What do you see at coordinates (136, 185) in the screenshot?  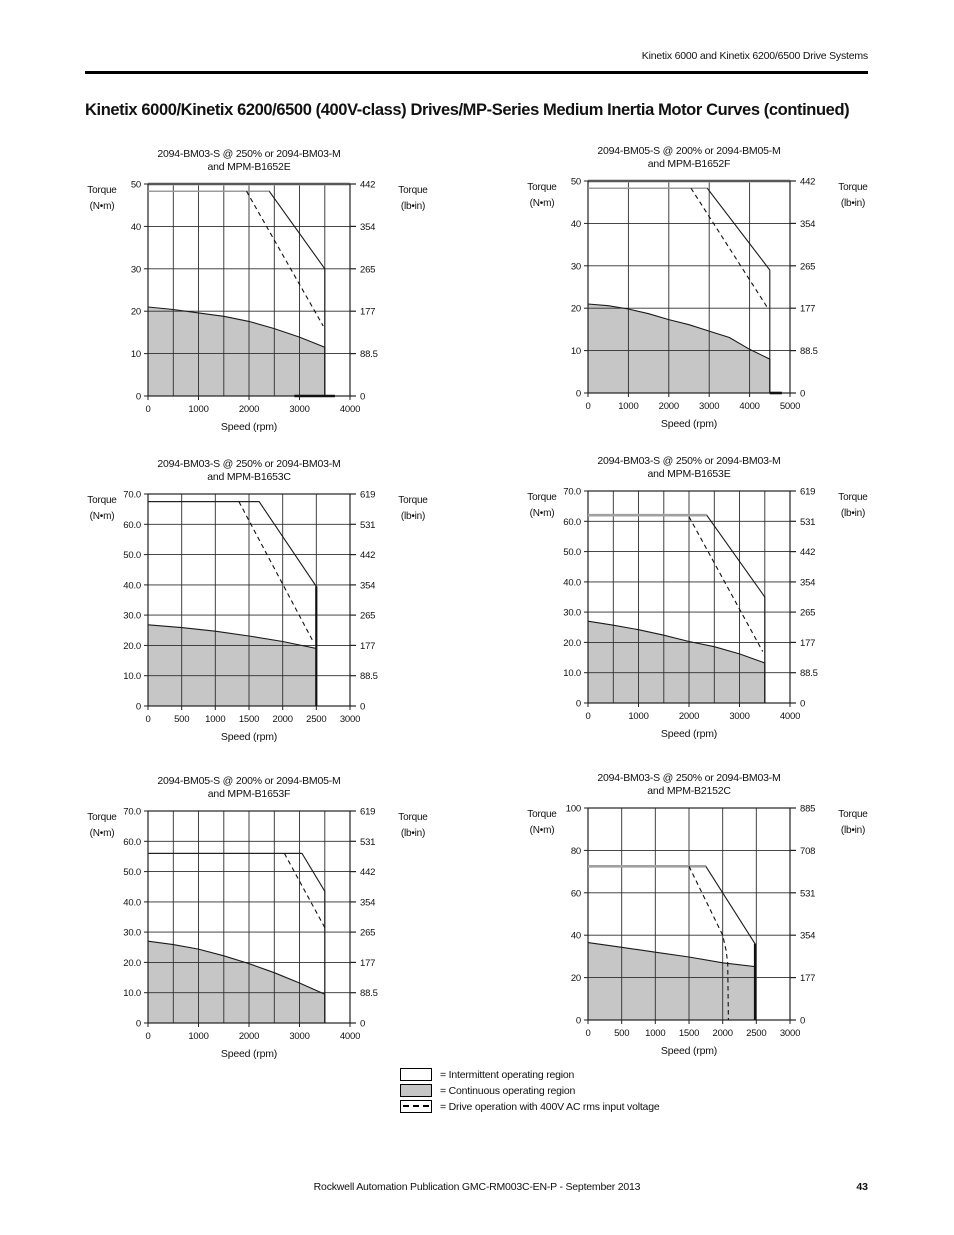 I see `svg-text: 50` at bounding box center [136, 185].